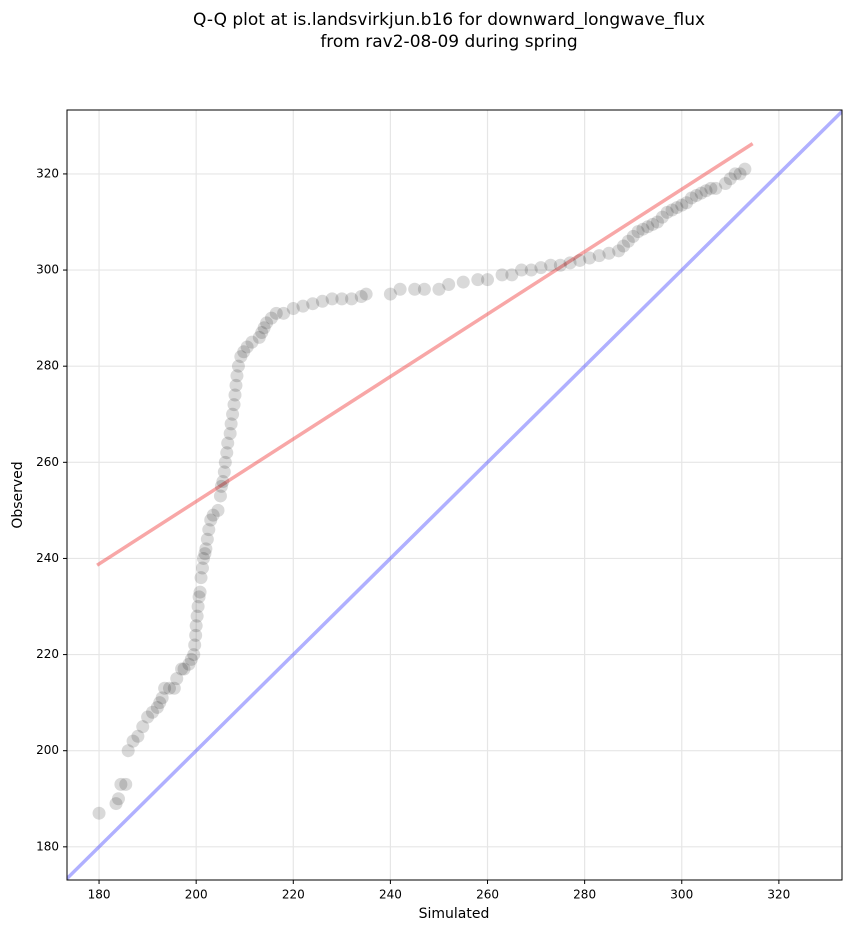  Describe the element at coordinates (47, 558) in the screenshot. I see `y-tick-label: 240` at that location.